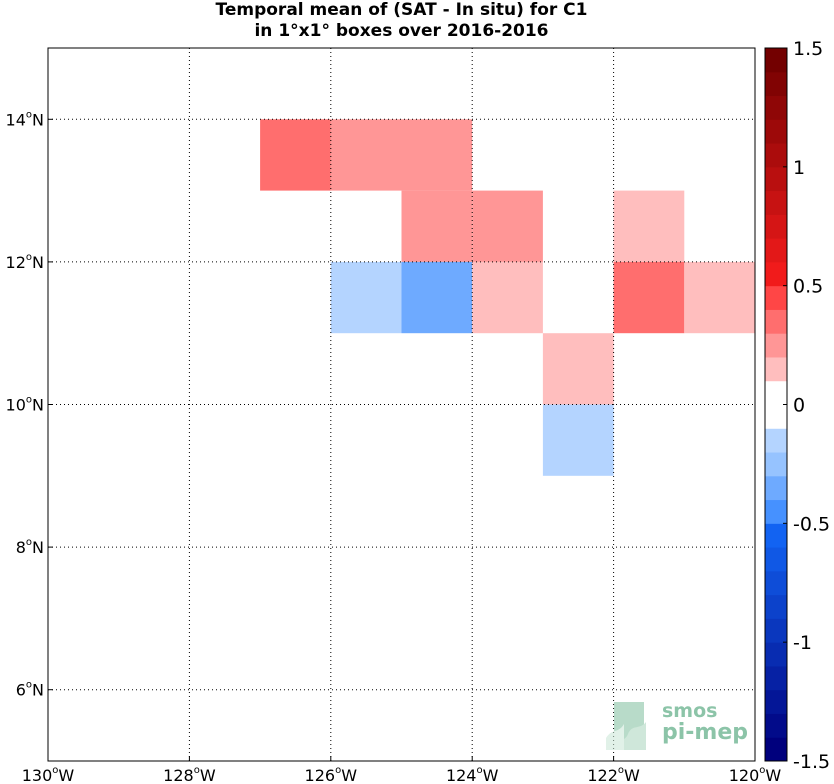  What do you see at coordinates (30, 547) in the screenshot?
I see `y-tick-label: 8oN` at bounding box center [30, 547].